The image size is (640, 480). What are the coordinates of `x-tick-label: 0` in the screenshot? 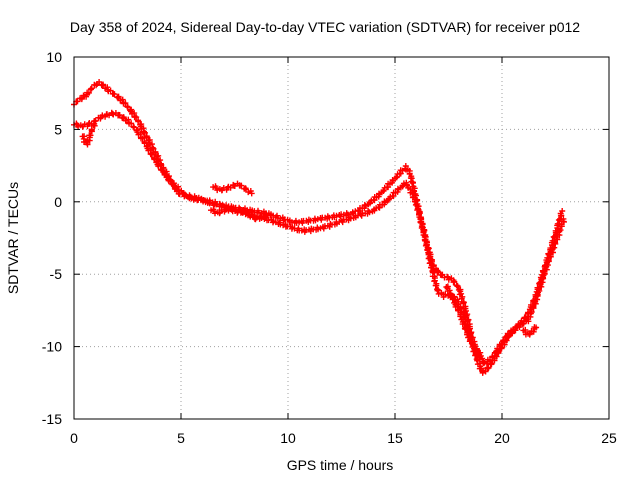 It's located at (74, 438).